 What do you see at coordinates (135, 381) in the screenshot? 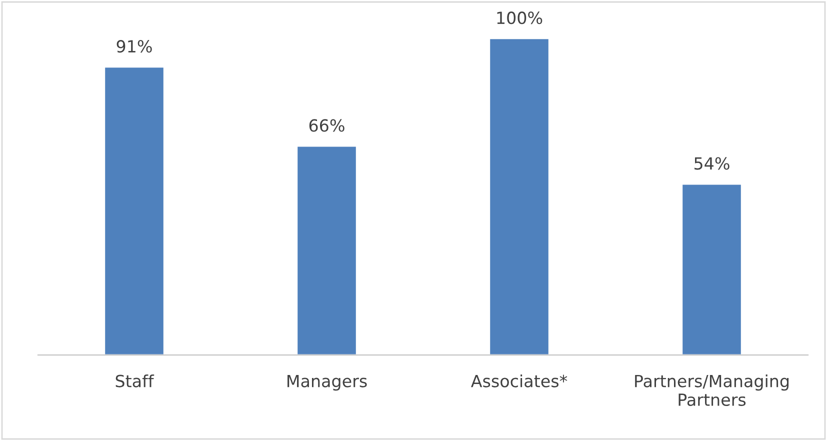
I see `x-tick-label: Staff` at bounding box center [135, 381].